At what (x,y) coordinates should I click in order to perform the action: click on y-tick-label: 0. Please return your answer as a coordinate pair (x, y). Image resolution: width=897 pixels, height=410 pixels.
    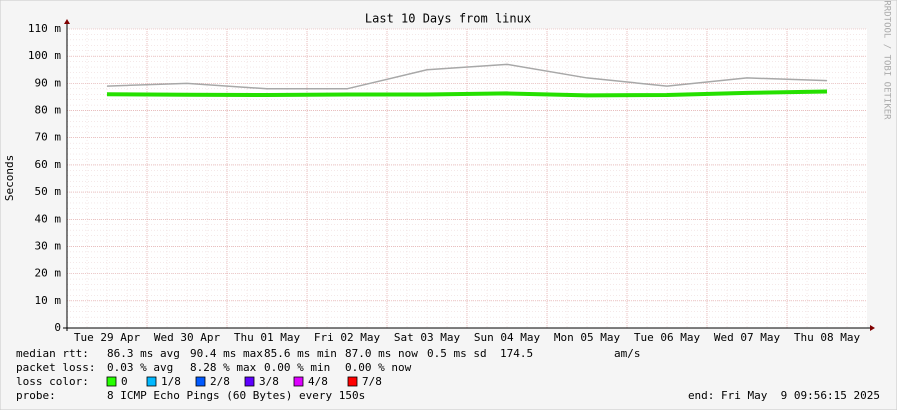
    Looking at the image, I should click on (57, 327).